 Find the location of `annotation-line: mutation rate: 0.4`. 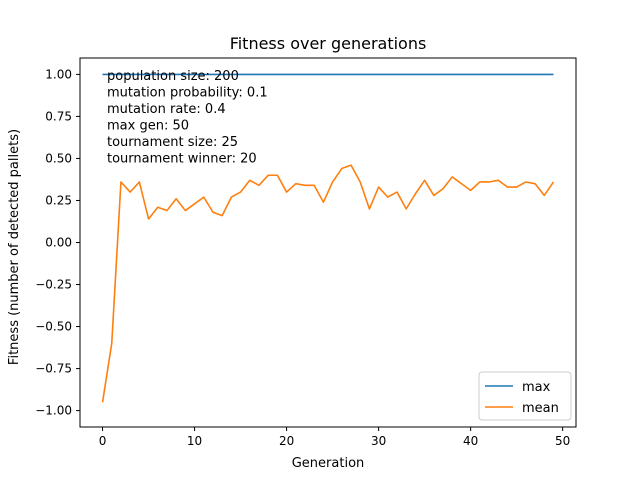

annotation-line: mutation rate: 0.4 is located at coordinates (166, 109).